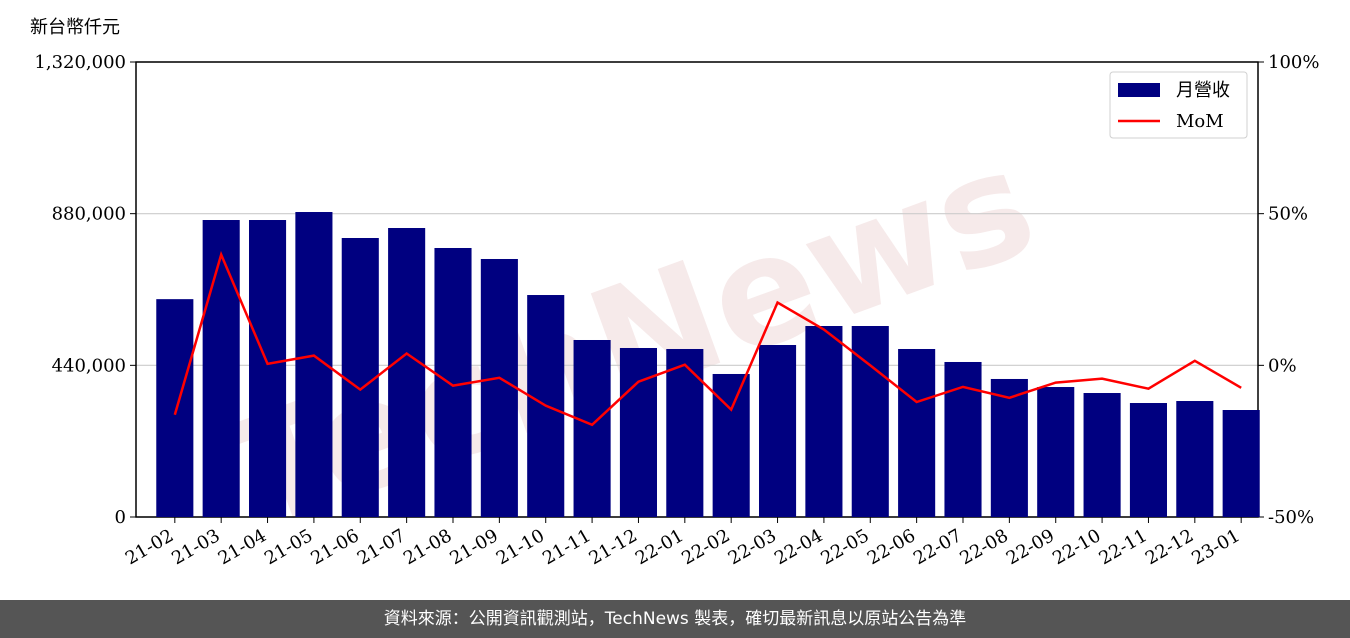 The image size is (1350, 638). I want to click on legend-label: 月營收, so click(1203, 90).